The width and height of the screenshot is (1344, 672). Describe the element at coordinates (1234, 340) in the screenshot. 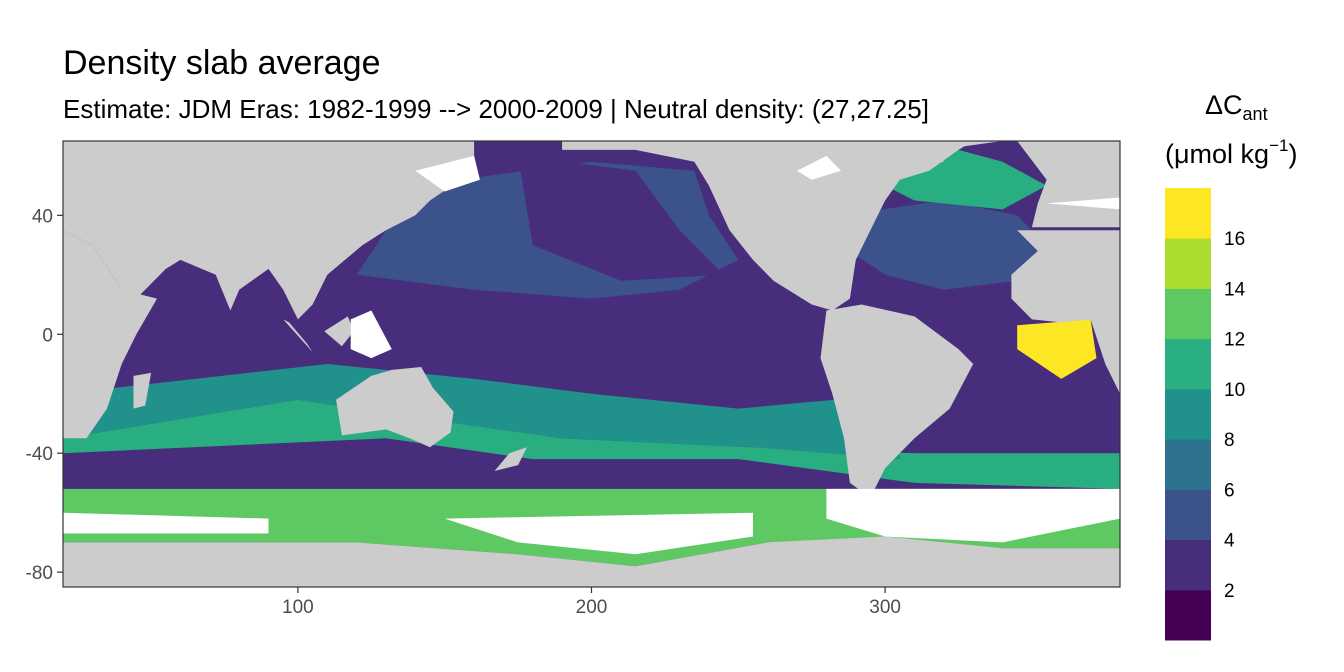

I see `legend-tick-label: 12` at that location.